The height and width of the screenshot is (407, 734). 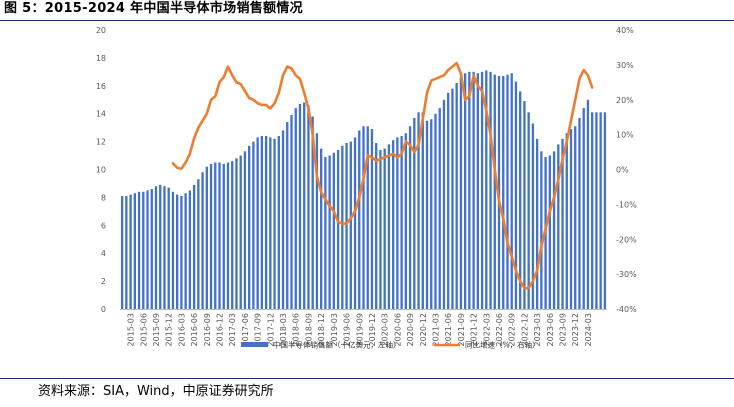 What do you see at coordinates (625, 100) in the screenshot?
I see `right-tick-label: 20%` at bounding box center [625, 100].